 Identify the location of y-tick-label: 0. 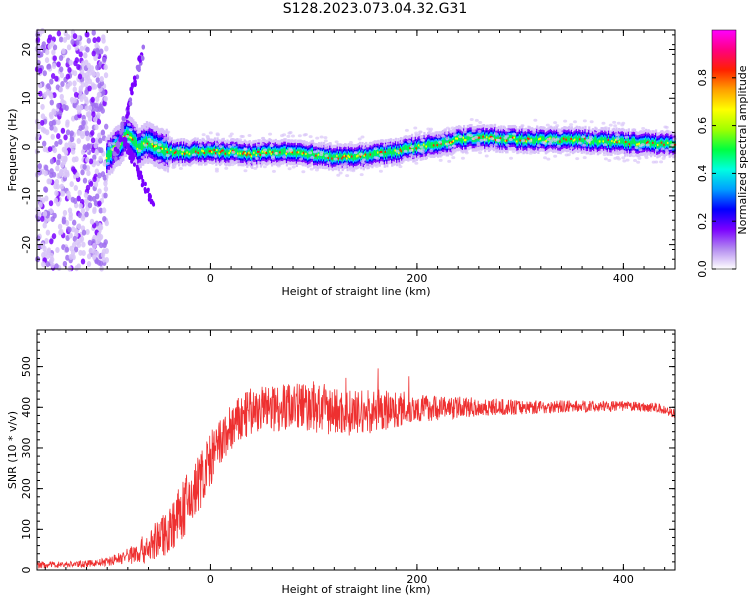
(26, 570).